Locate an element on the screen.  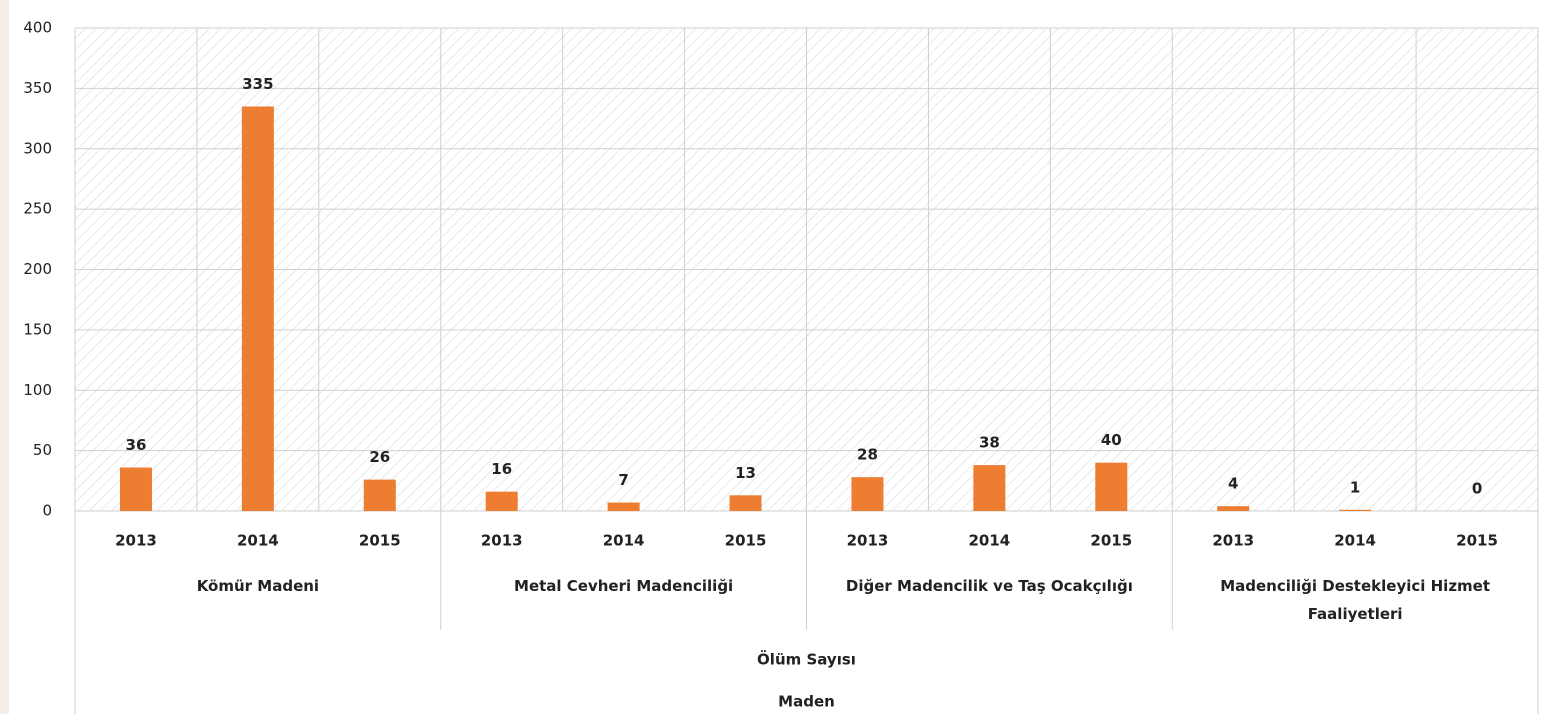
data-label: 4 is located at coordinates (1233, 484).